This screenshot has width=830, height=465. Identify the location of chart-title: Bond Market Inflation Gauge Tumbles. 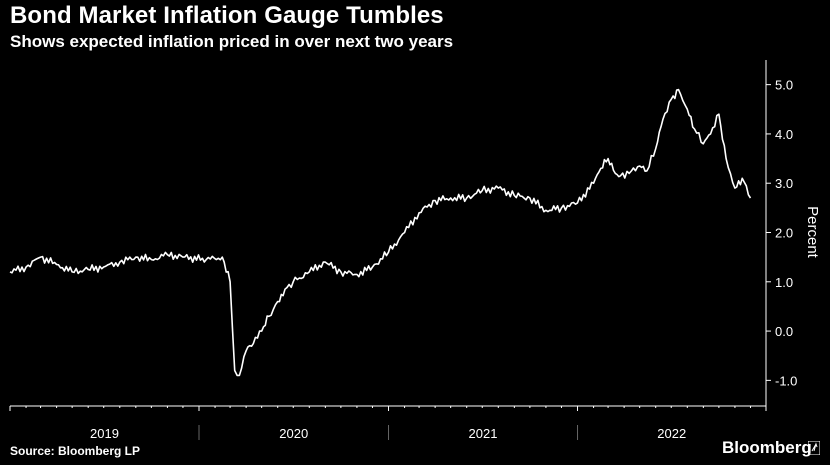
(227, 15).